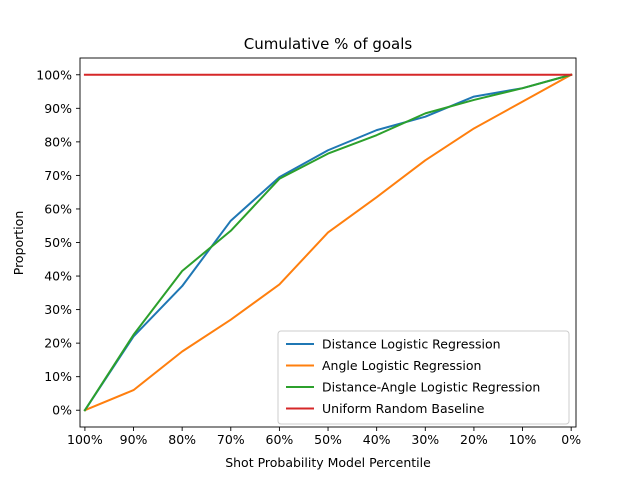  What do you see at coordinates (328, 44) in the screenshot?
I see `chart-title: Cumulative % of goals` at bounding box center [328, 44].